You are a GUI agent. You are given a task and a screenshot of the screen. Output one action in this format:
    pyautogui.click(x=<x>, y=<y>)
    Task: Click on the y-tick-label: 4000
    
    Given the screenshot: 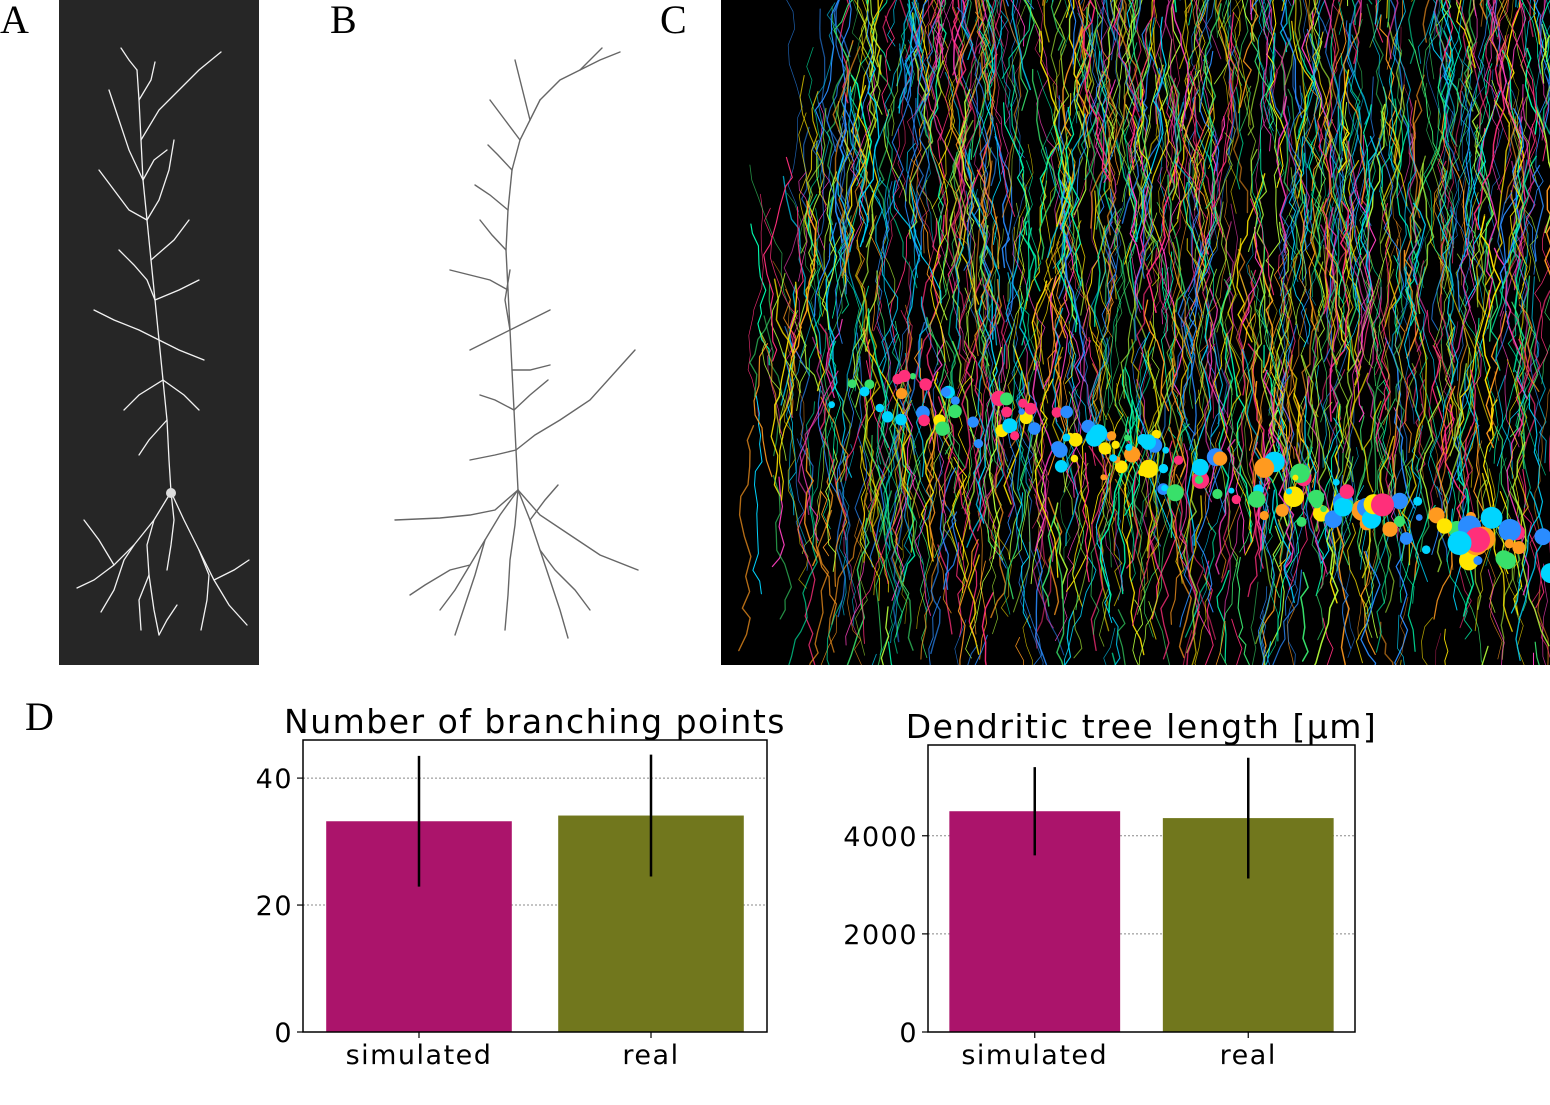 What is the action you would take?
    pyautogui.click(x=880, y=837)
    